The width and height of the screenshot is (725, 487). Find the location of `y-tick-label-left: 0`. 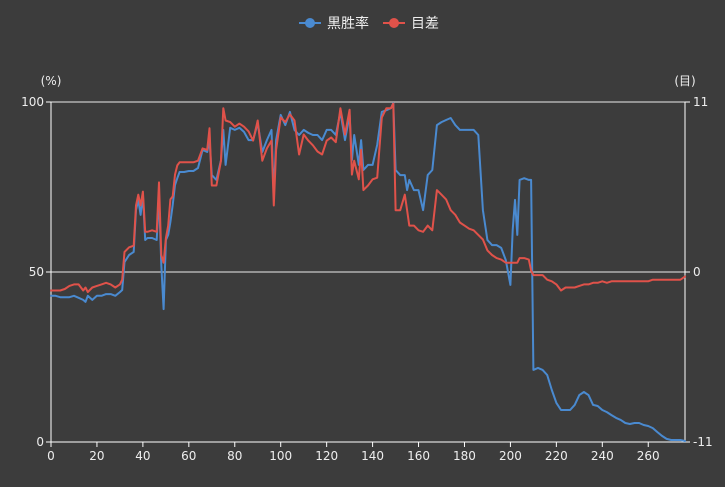

y-tick-label-left: 0 is located at coordinates (40, 442).